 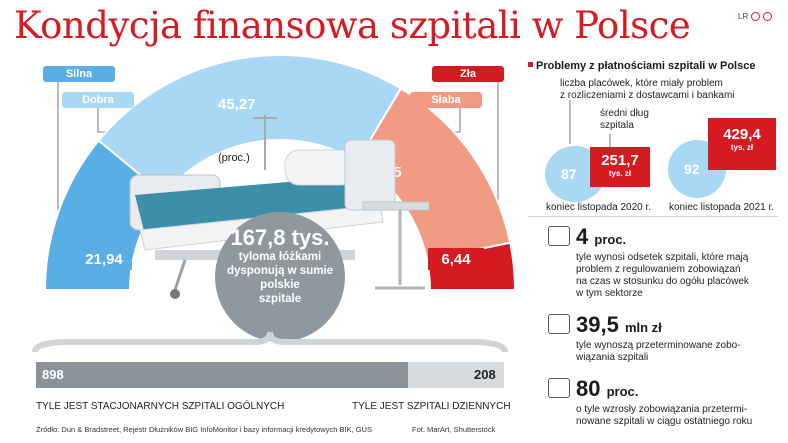 What do you see at coordinates (662, 281) in the screenshot?
I see `stat1-text-3: na czas w stosunku do ogółu placówek` at bounding box center [662, 281].